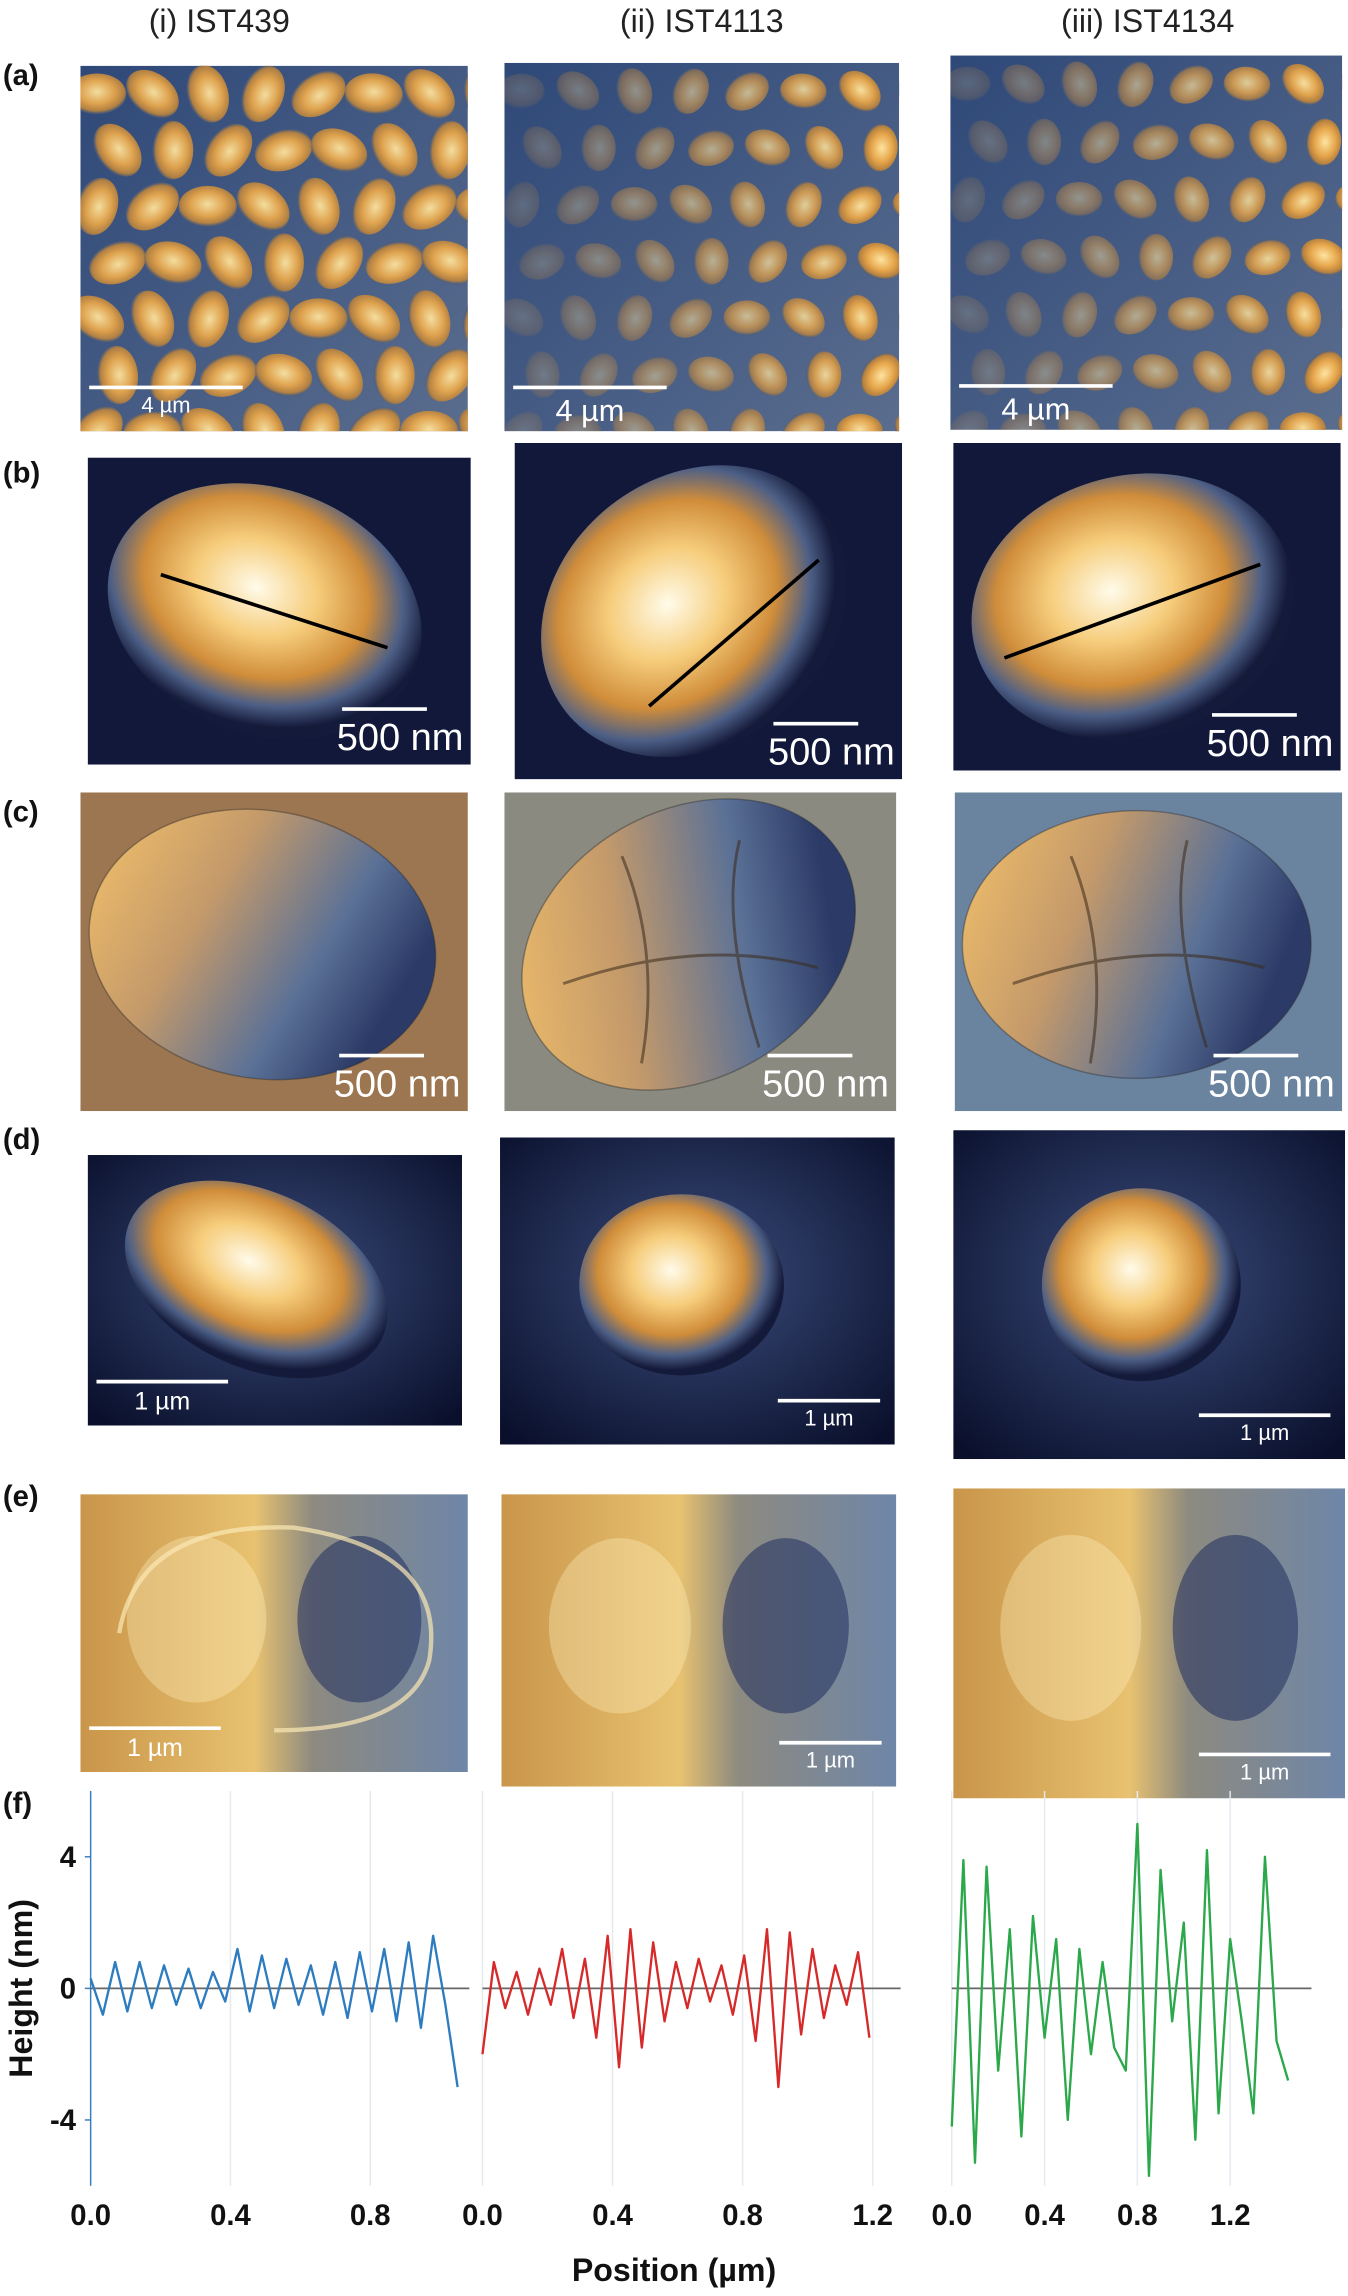 This screenshot has width=1348, height=2296. What do you see at coordinates (21, 813) in the screenshot?
I see `row-label: (c)` at bounding box center [21, 813].